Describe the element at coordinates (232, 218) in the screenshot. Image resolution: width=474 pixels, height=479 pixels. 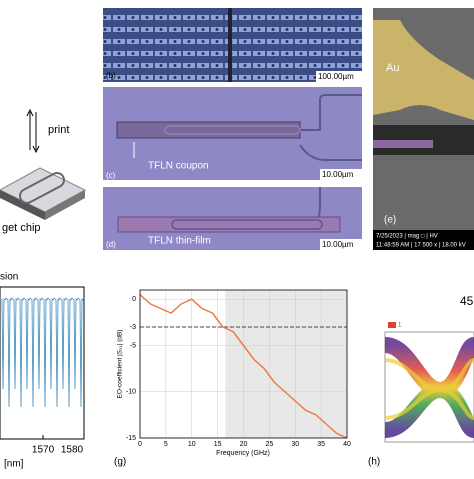
I see `panel-d: TFLN thin-film (d) 10.00µm` at that location.